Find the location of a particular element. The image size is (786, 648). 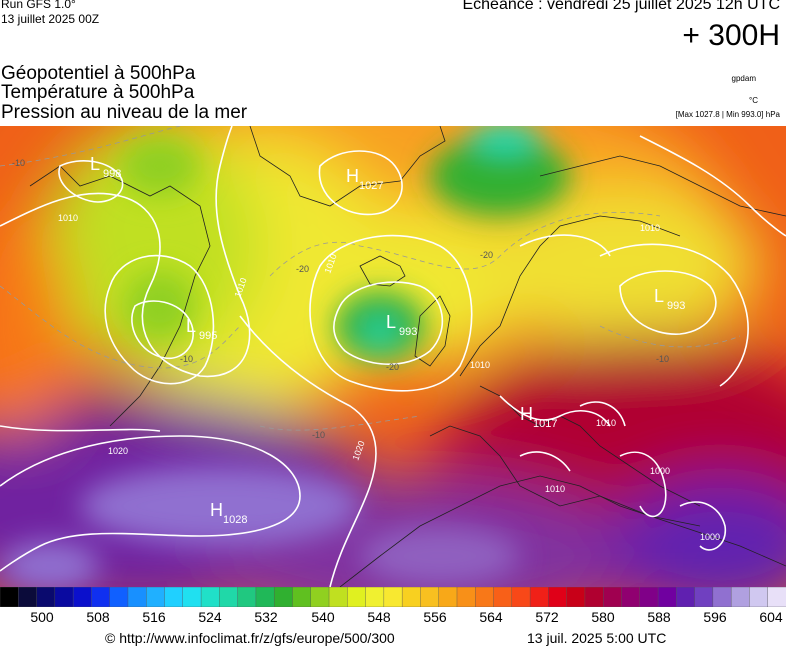

pressure-center-high: H 1027 is located at coordinates (364, 179).